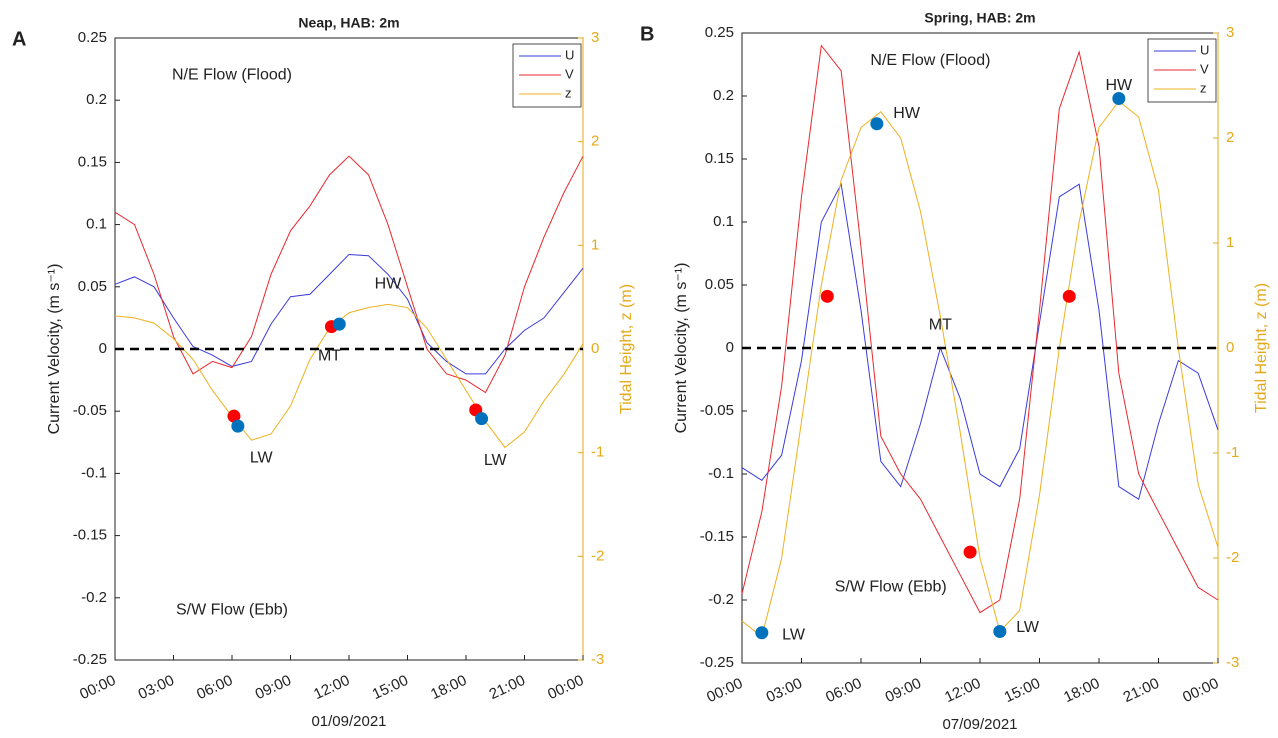 Image resolution: width=1278 pixels, height=738 pixels. Describe the element at coordinates (19, 39) in the screenshot. I see `panel-label: A` at that location.